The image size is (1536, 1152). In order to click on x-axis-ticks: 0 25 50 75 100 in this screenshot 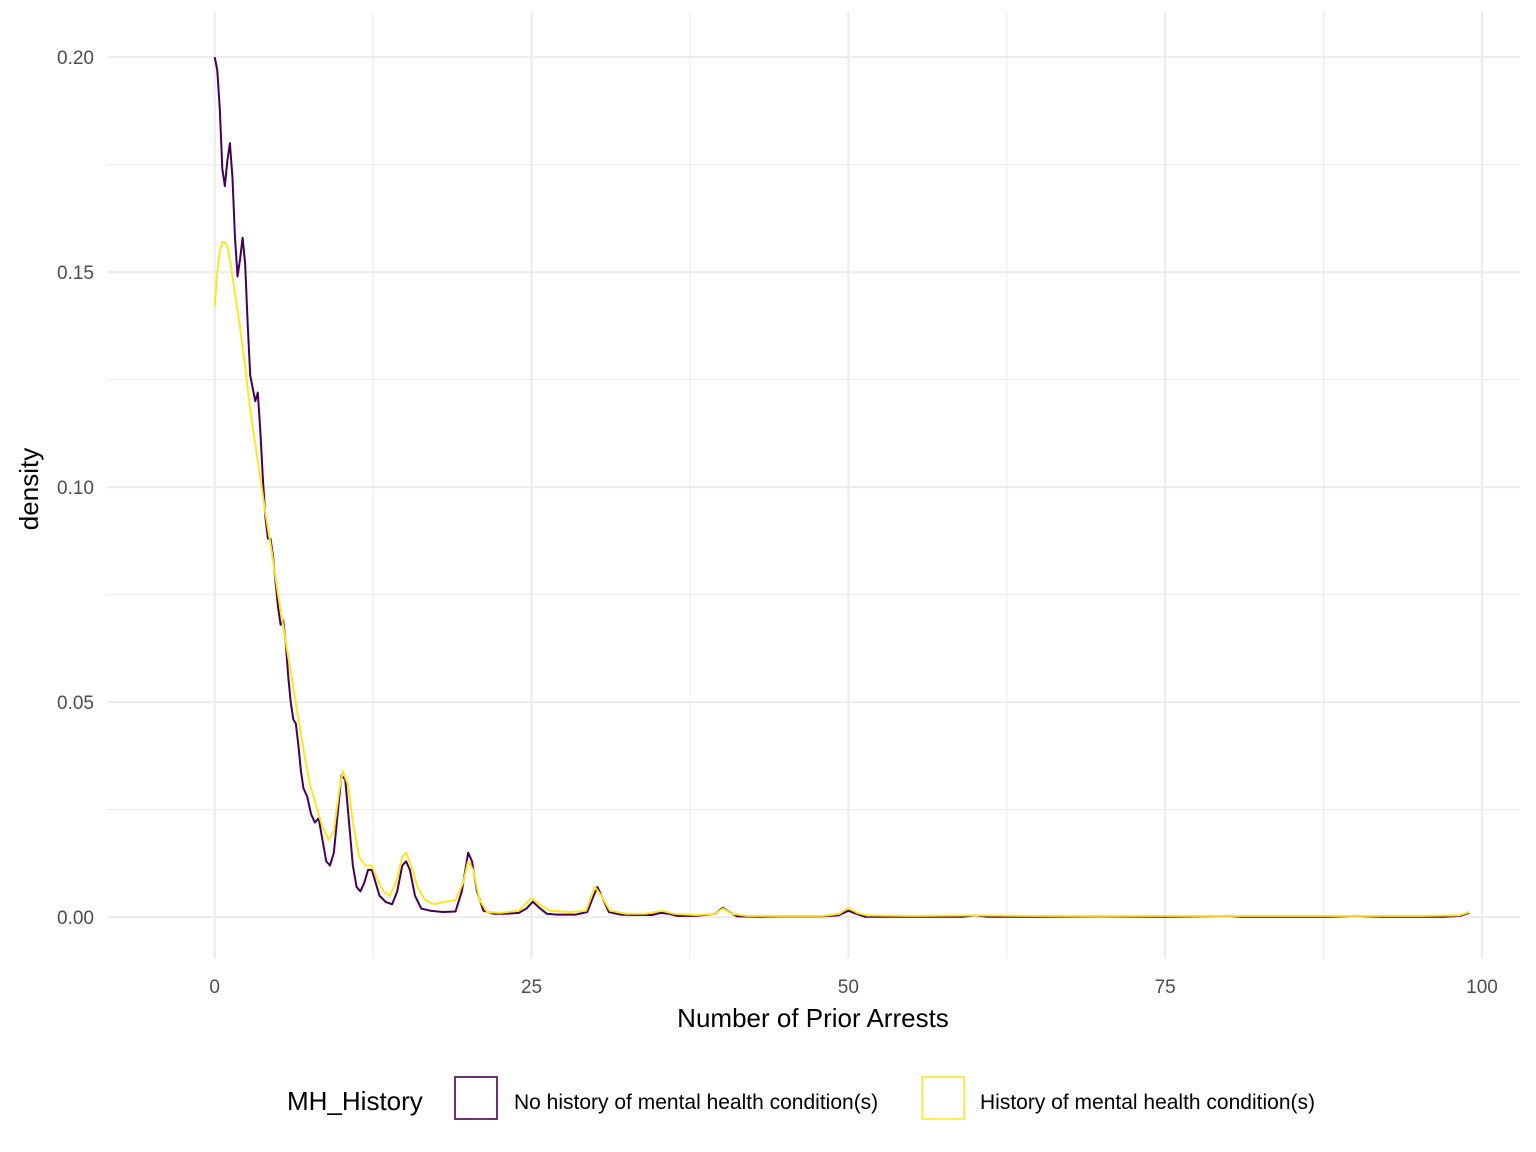, I will do `click(853, 987)`.